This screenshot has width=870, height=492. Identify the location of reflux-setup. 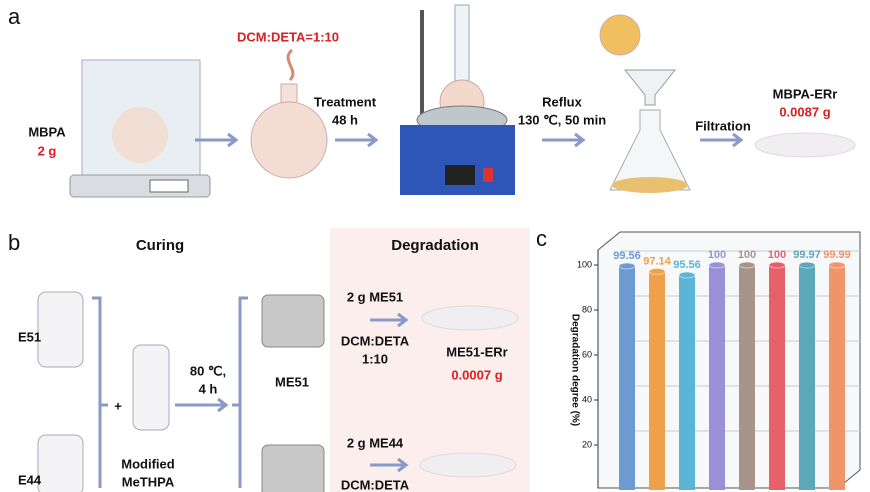
(457, 99).